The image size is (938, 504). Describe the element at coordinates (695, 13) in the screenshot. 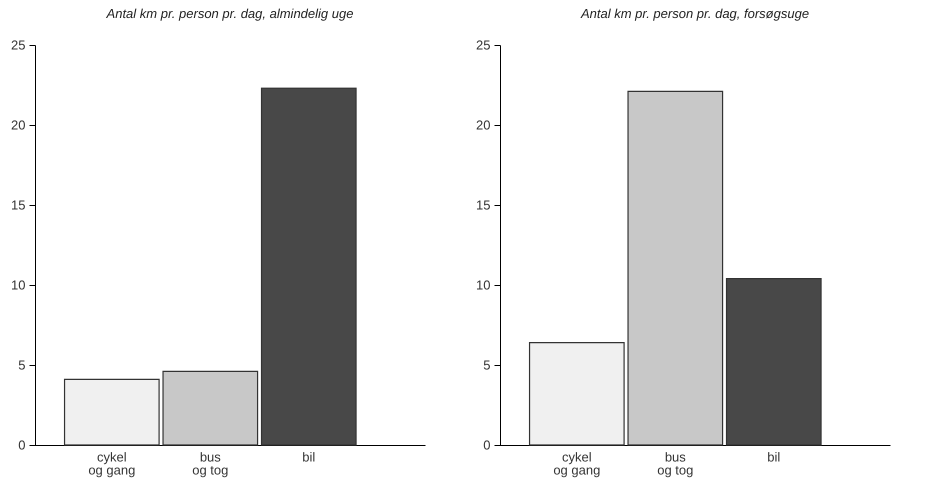

I see `chart-title: Antal km pr. person pr. dag, forsøgsuge` at that location.